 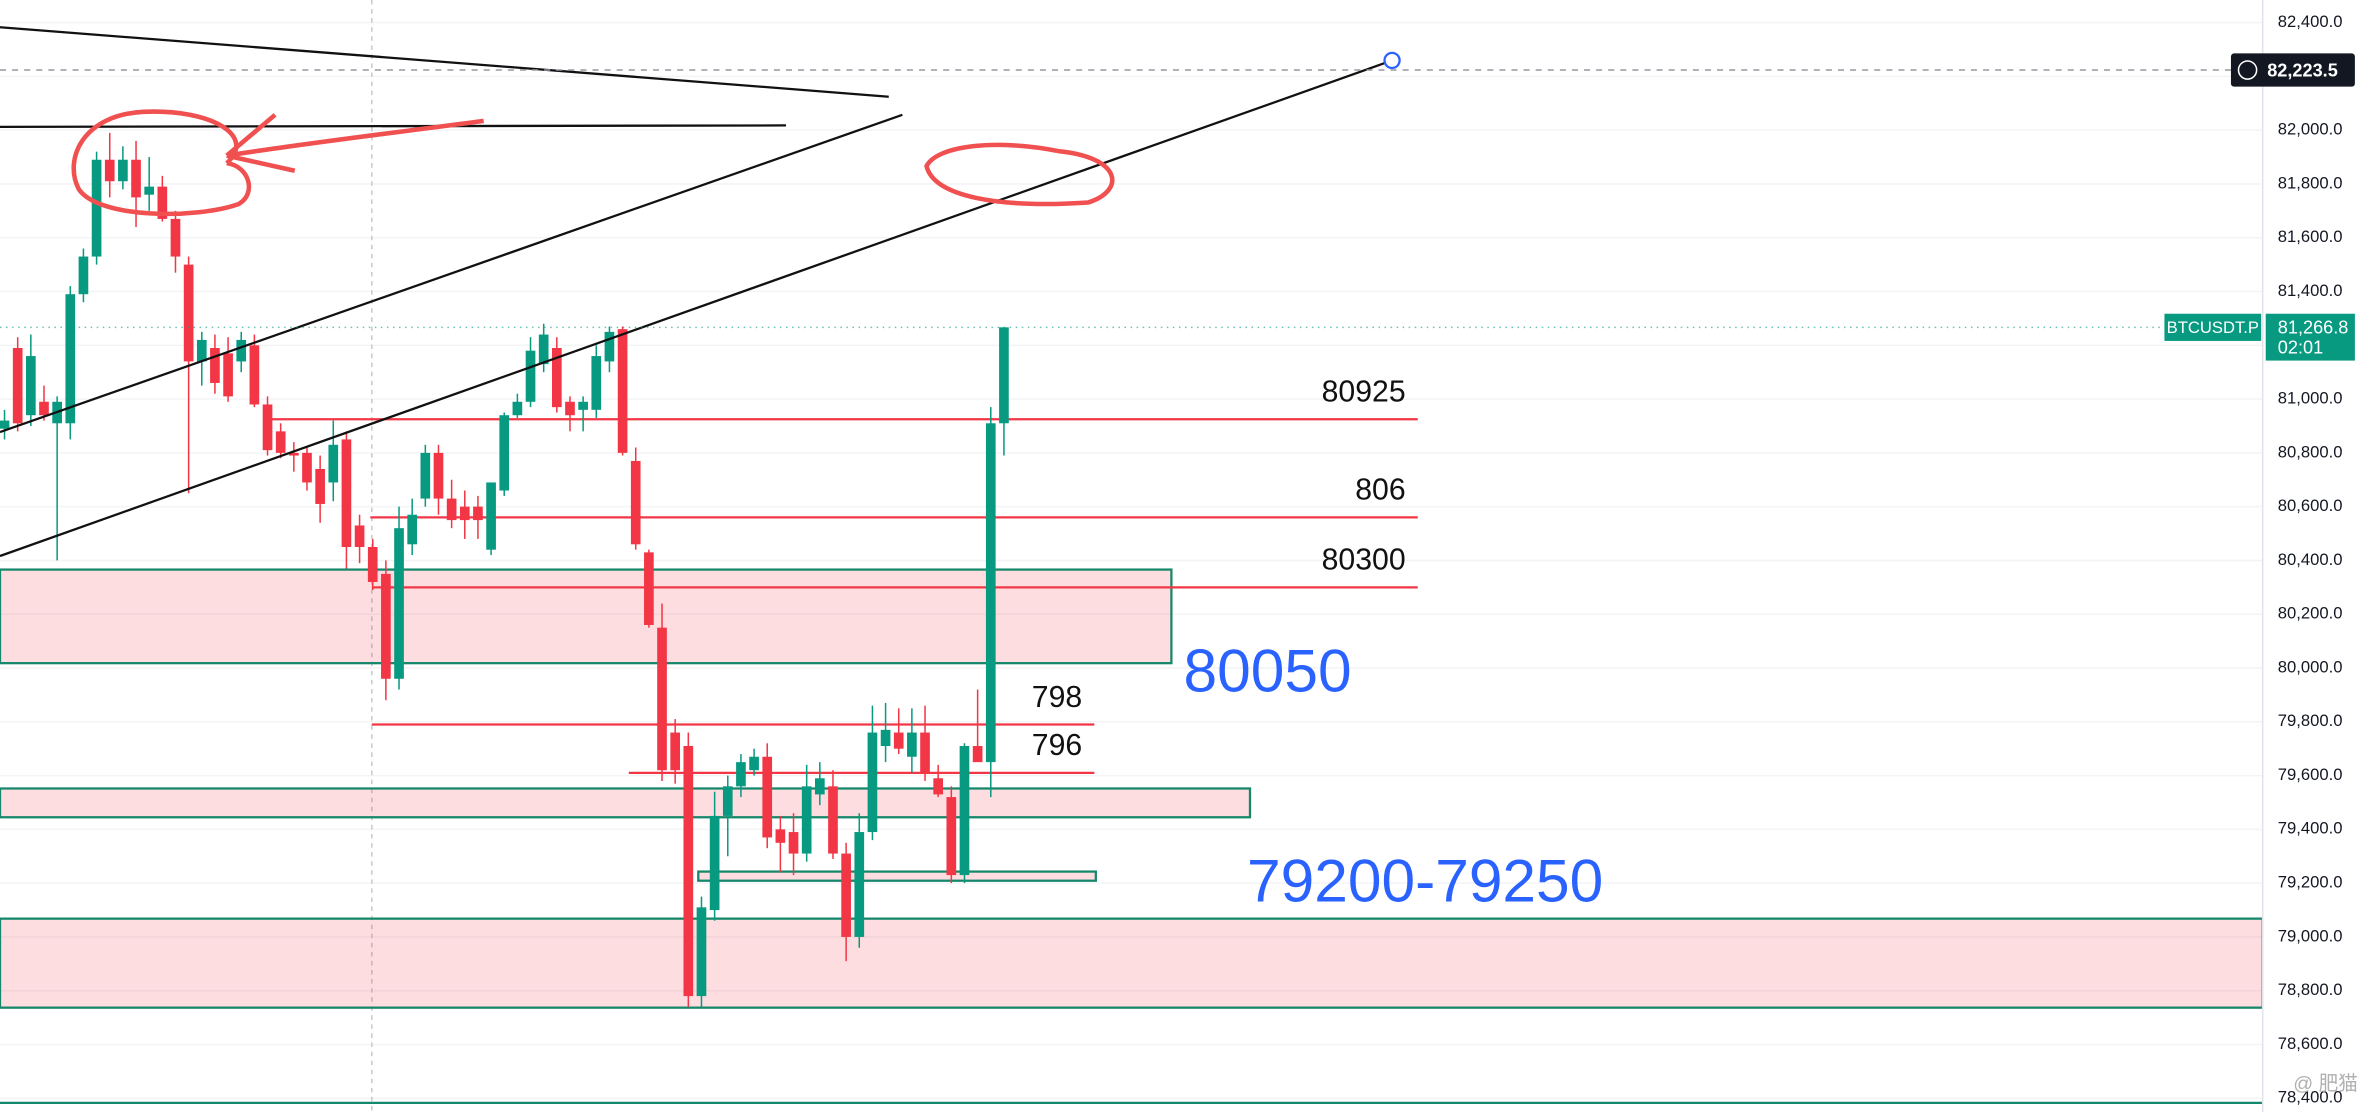 I want to click on y-tick-label: 80,400.0, so click(x=2310, y=559).